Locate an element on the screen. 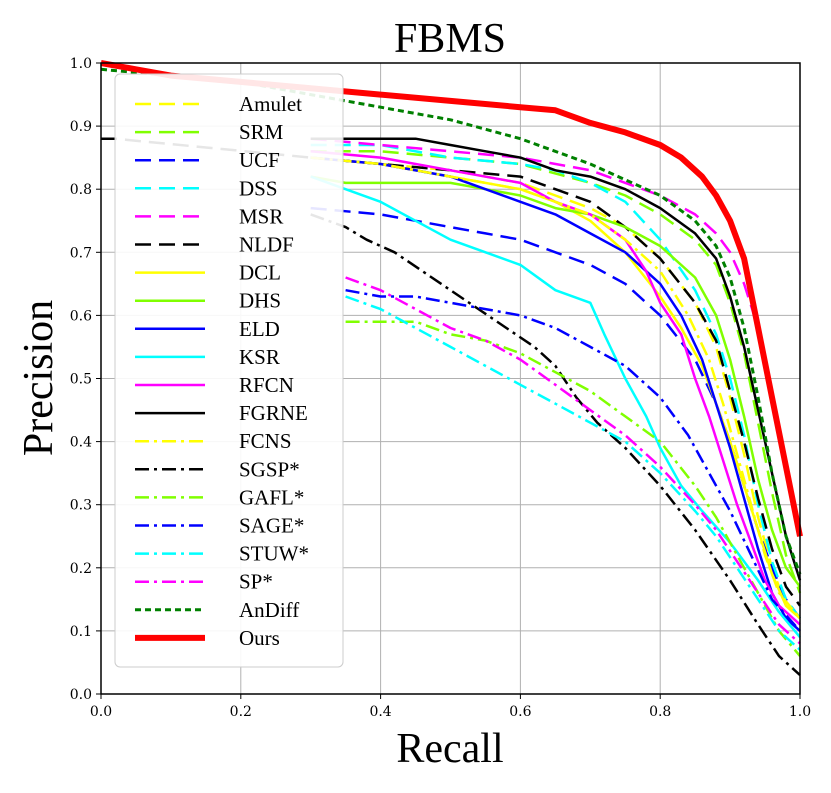 The image size is (831, 793). y-tick-label: 1.0 is located at coordinates (81, 64).